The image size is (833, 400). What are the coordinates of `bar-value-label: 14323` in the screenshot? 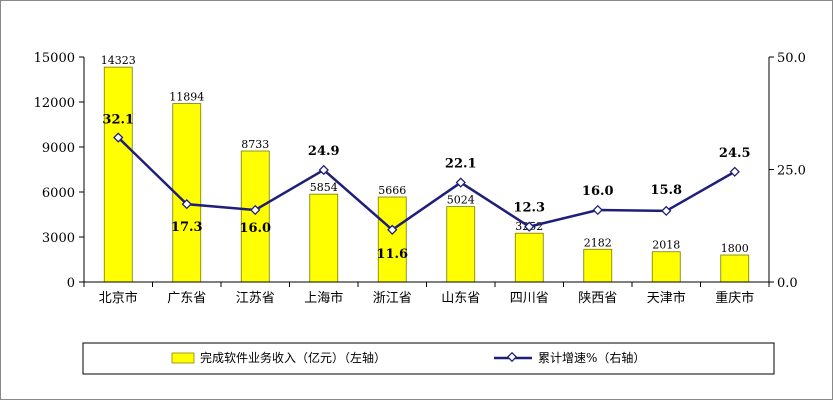 It's located at (118, 60).